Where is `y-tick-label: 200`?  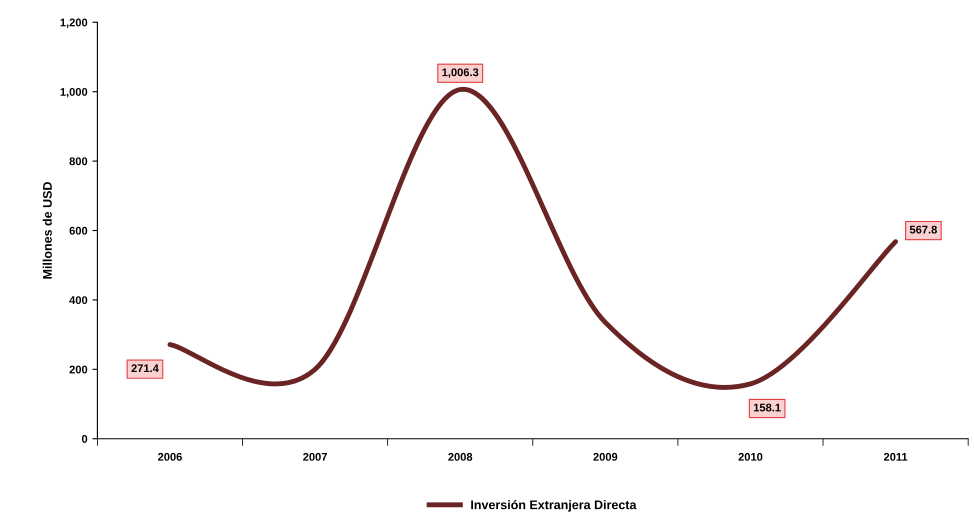 y-tick-label: 200 is located at coordinates (79, 370).